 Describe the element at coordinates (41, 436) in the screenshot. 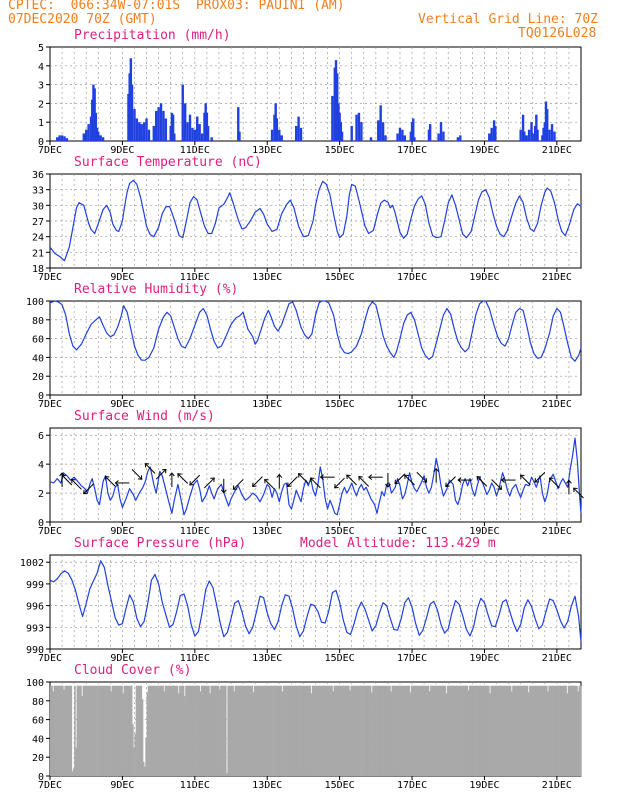

I see `wind-ytick-label: 6` at that location.